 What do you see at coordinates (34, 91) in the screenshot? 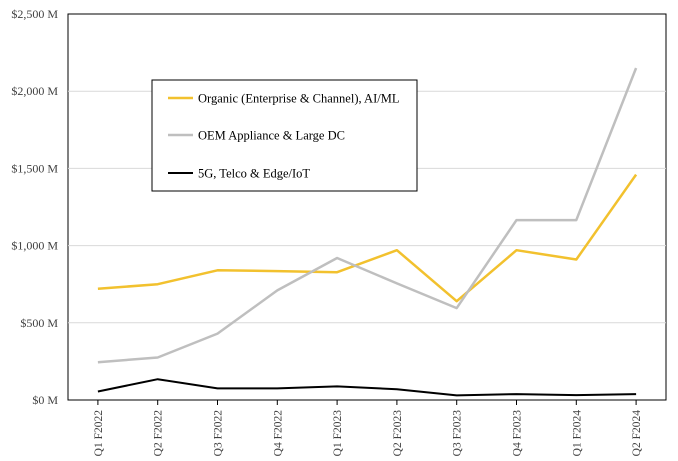
I see `y-tick-label: $2,000 M` at bounding box center [34, 91].